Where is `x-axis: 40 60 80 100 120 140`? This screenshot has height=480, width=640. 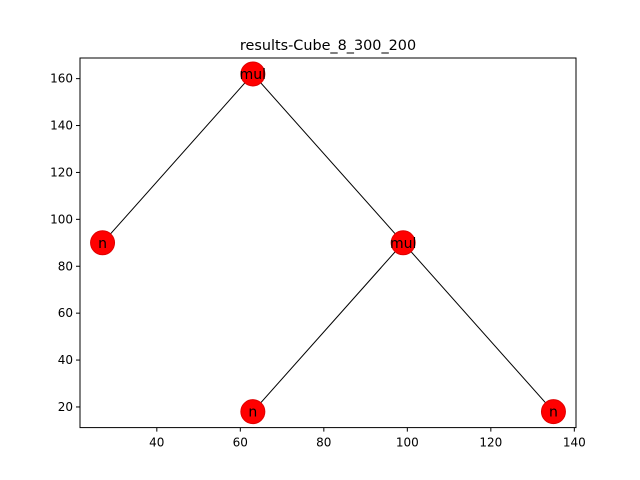 x-axis: 40 60 80 100 120 140 is located at coordinates (367, 438).